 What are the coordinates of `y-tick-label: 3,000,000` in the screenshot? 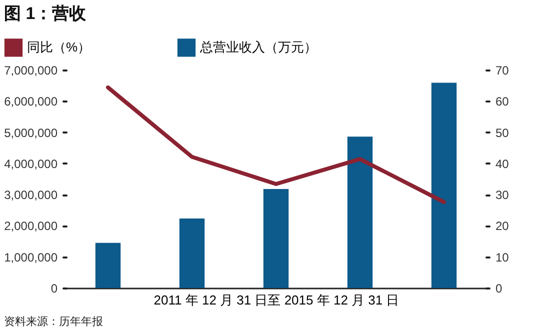 It's located at (31, 195).